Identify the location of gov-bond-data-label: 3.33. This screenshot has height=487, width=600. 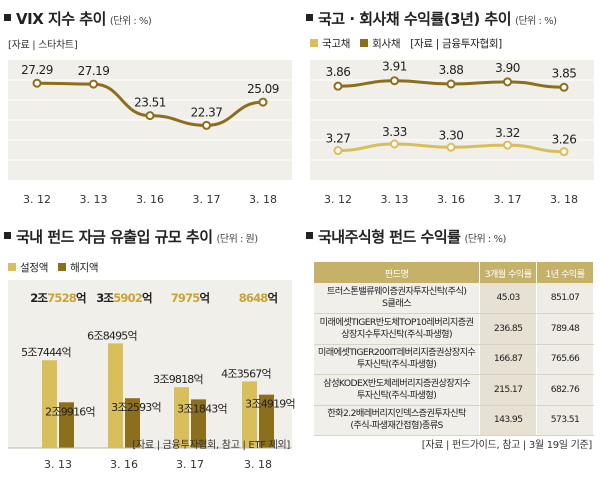
(394, 132).